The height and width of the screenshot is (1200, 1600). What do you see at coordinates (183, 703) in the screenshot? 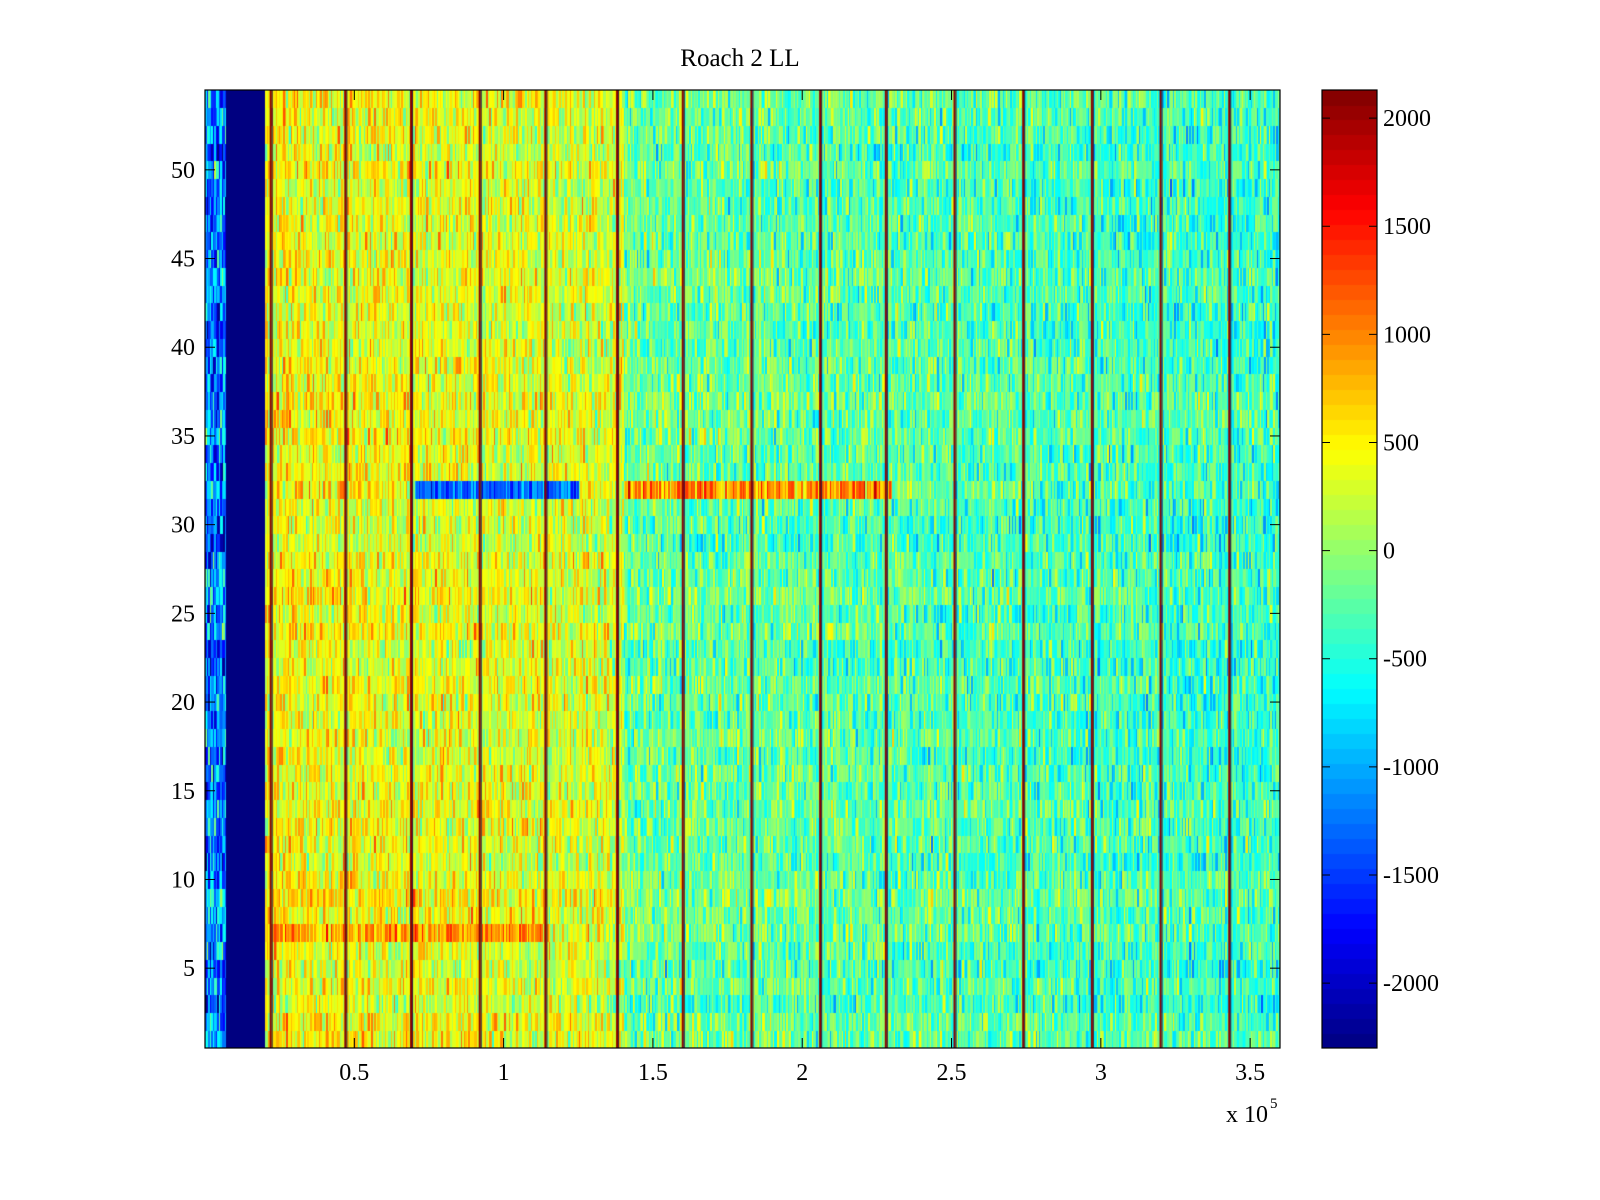
I see `y-tick-label: 20` at bounding box center [183, 703].